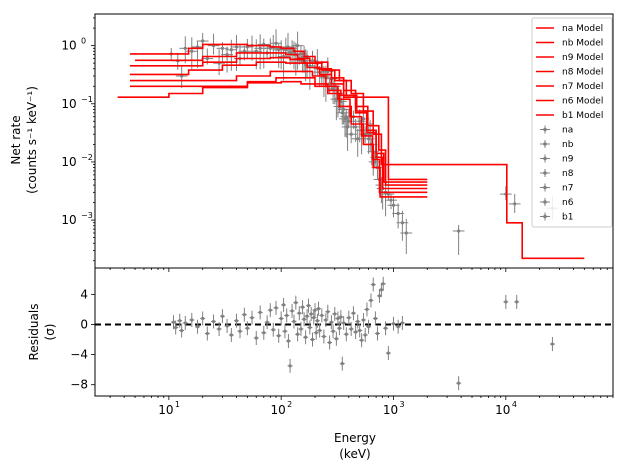  Describe the element at coordinates (278, 112) in the screenshot. I see `model-line` at that location.